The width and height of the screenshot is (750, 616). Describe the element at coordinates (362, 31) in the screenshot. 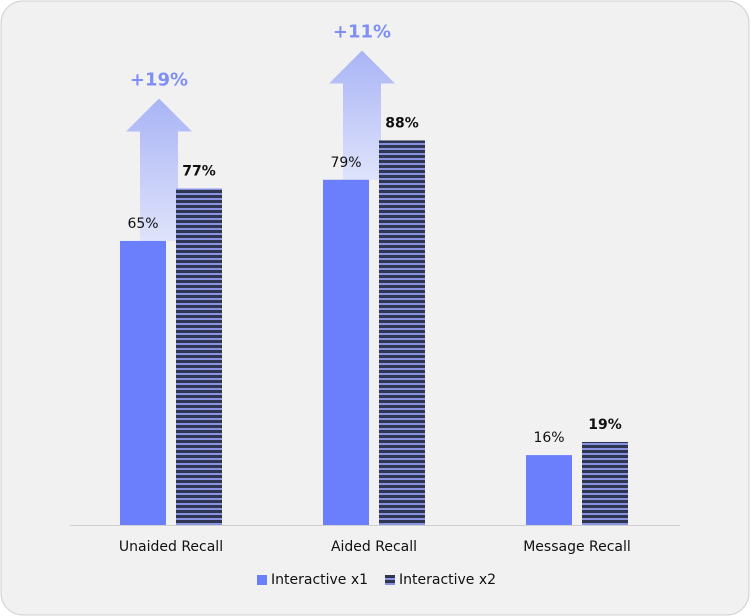

I see `annotation: +11%` at that location.